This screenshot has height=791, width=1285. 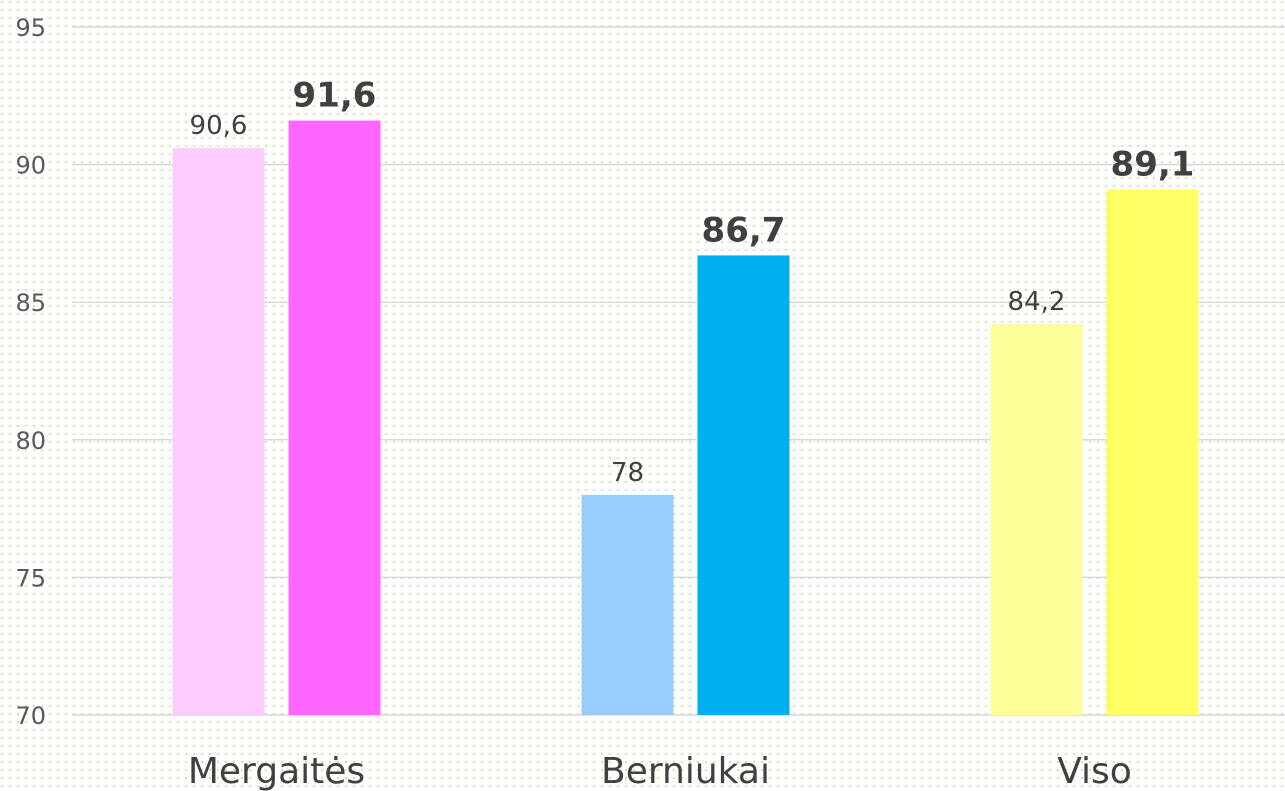 I want to click on y-tick-label: 85, so click(x=30, y=303).